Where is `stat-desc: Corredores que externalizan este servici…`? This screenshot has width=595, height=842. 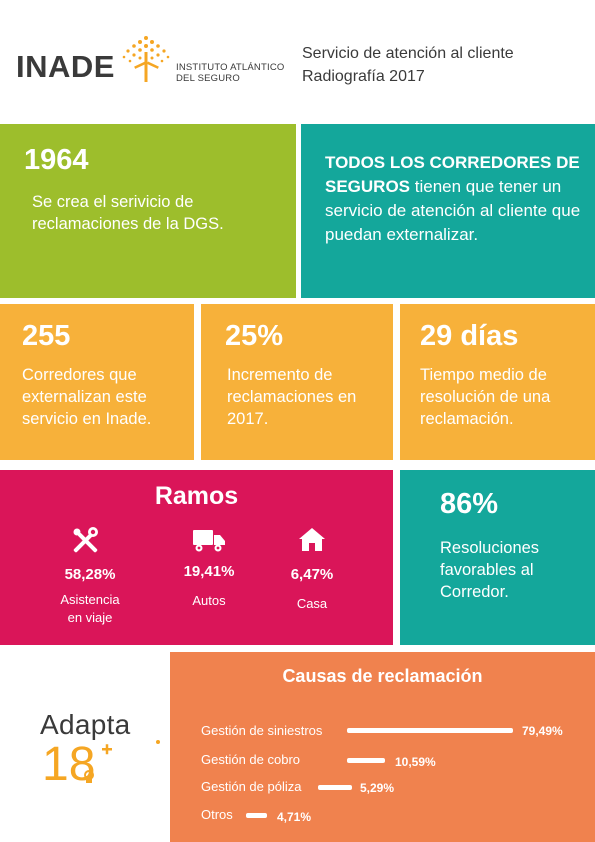
stat-desc: Corredores que externalizan este servici… is located at coordinates (87, 397).